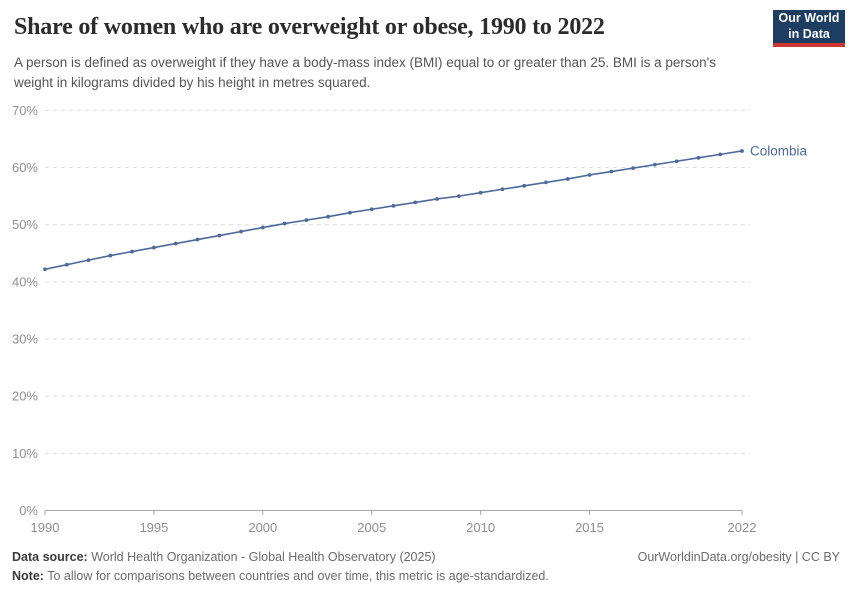  What do you see at coordinates (25, 110) in the screenshot?
I see `y-tick-label: 70%` at bounding box center [25, 110].